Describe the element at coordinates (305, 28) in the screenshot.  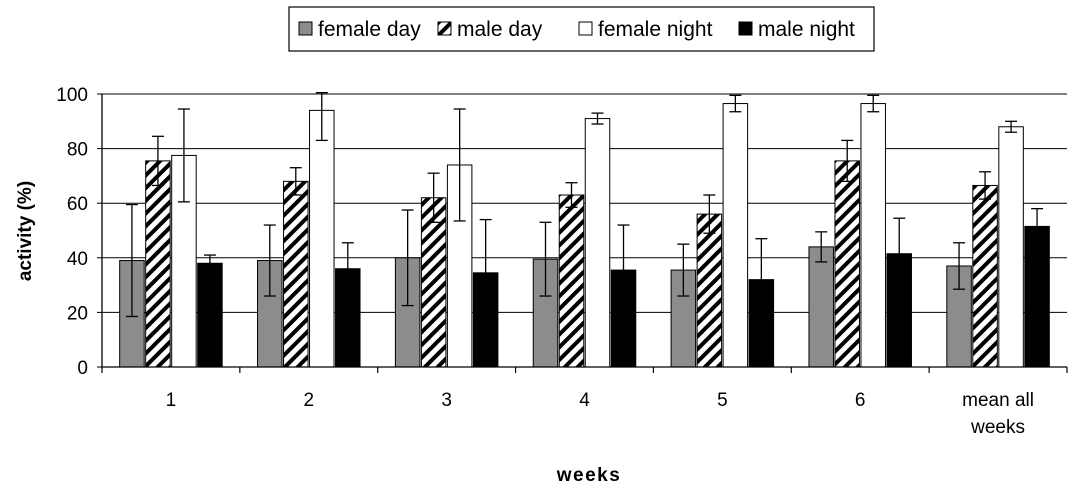
I see `legend-swatch-female-day` at that location.